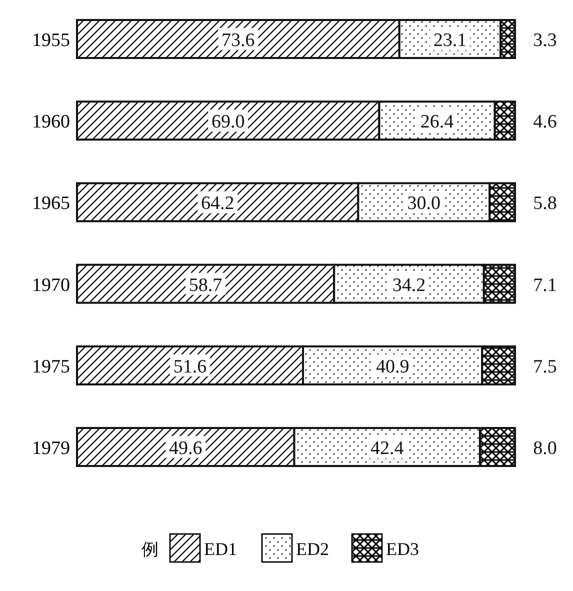 The image size is (573, 591). I want to click on data-label: 34.2, so click(409, 285).